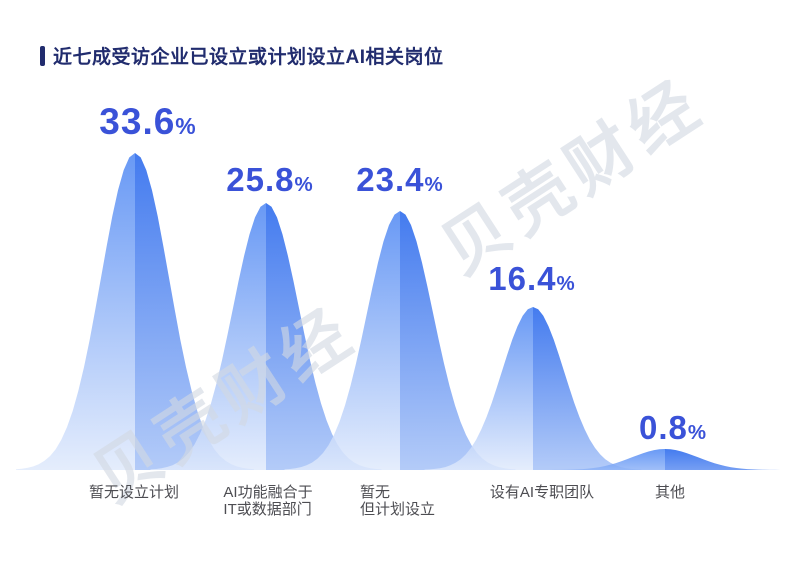 This screenshot has height=568, width=800. Describe the element at coordinates (208, 336) in the screenshot. I see `peak-2-left-half` at that location.